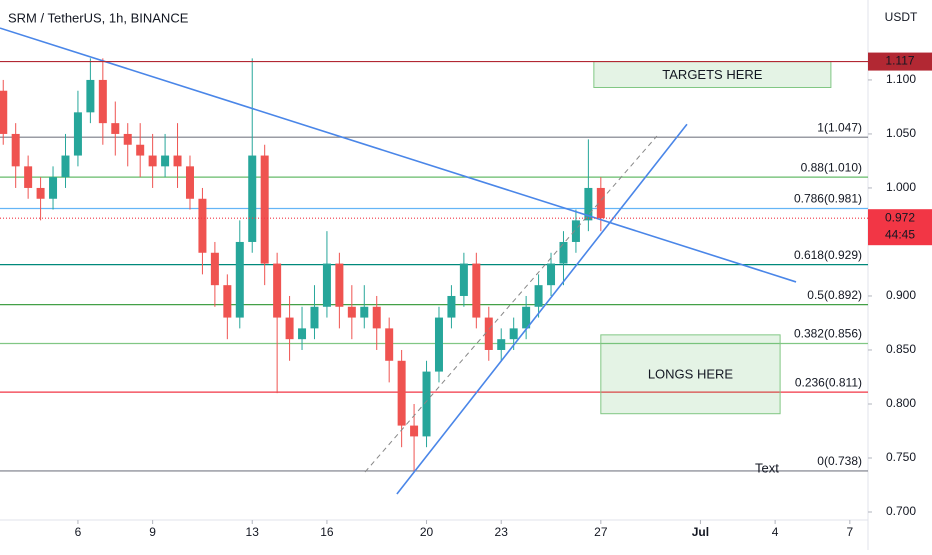 The height and width of the screenshot is (555, 932). What do you see at coordinates (901, 295) in the screenshot?
I see `y-tick-label: 0.900` at bounding box center [901, 295].